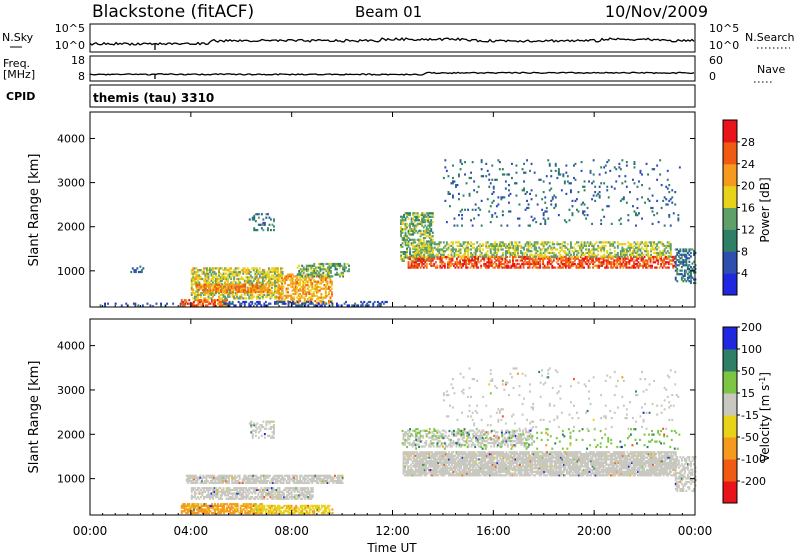 Image resolution: width=800 pixels, height=554 pixels. What do you see at coordinates (18, 37) in the screenshot?
I see `nsky-label: N.Sky` at bounding box center [18, 37].